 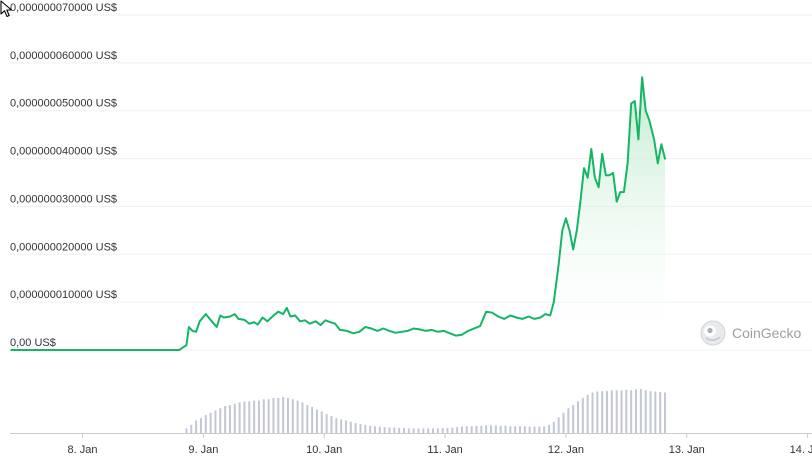 I want to click on y-tick-label: 0,000000060000 US$, so click(x=63, y=56).